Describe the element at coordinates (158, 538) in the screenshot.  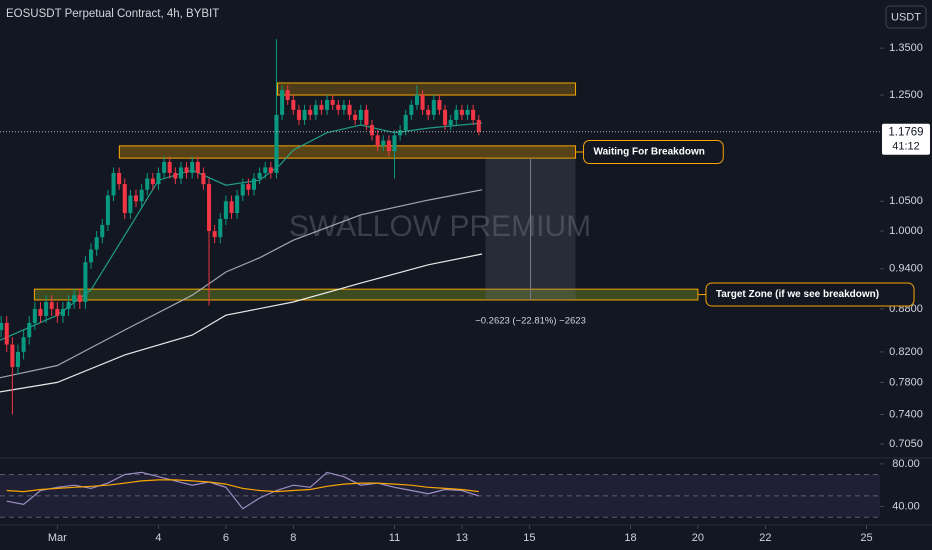
I see `x-tick-label: 4` at that location.